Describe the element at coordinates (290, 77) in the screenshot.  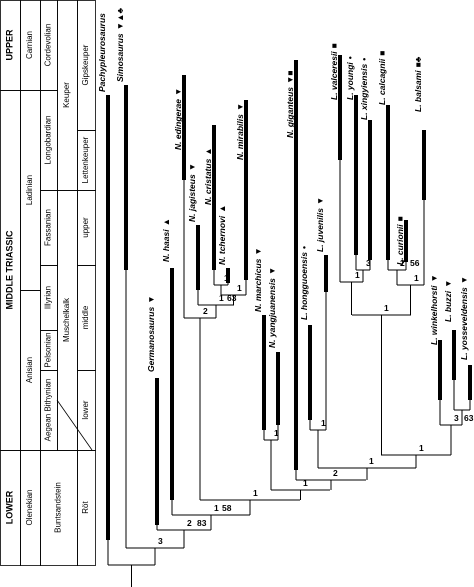
I see `taxon-symbols: ▼■` at that location.